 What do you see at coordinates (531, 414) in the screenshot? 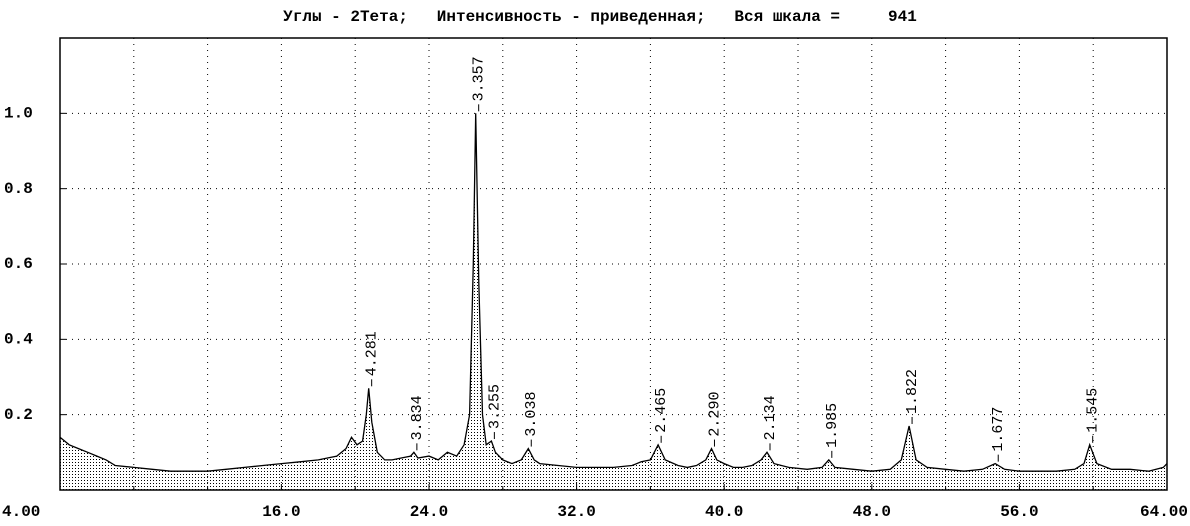
I see `peak-label: 3.038` at bounding box center [531, 414].